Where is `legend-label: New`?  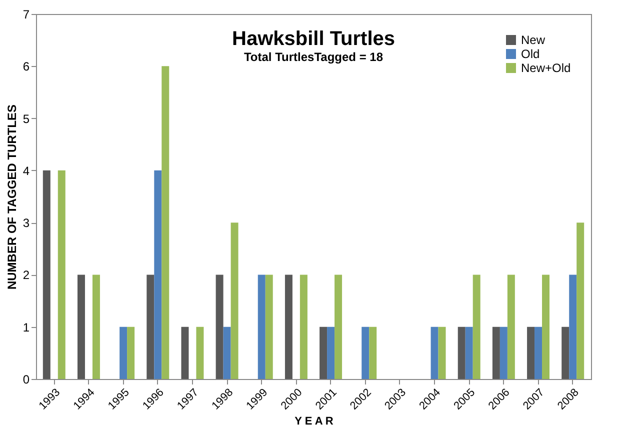
legend-label: New is located at coordinates (533, 40).